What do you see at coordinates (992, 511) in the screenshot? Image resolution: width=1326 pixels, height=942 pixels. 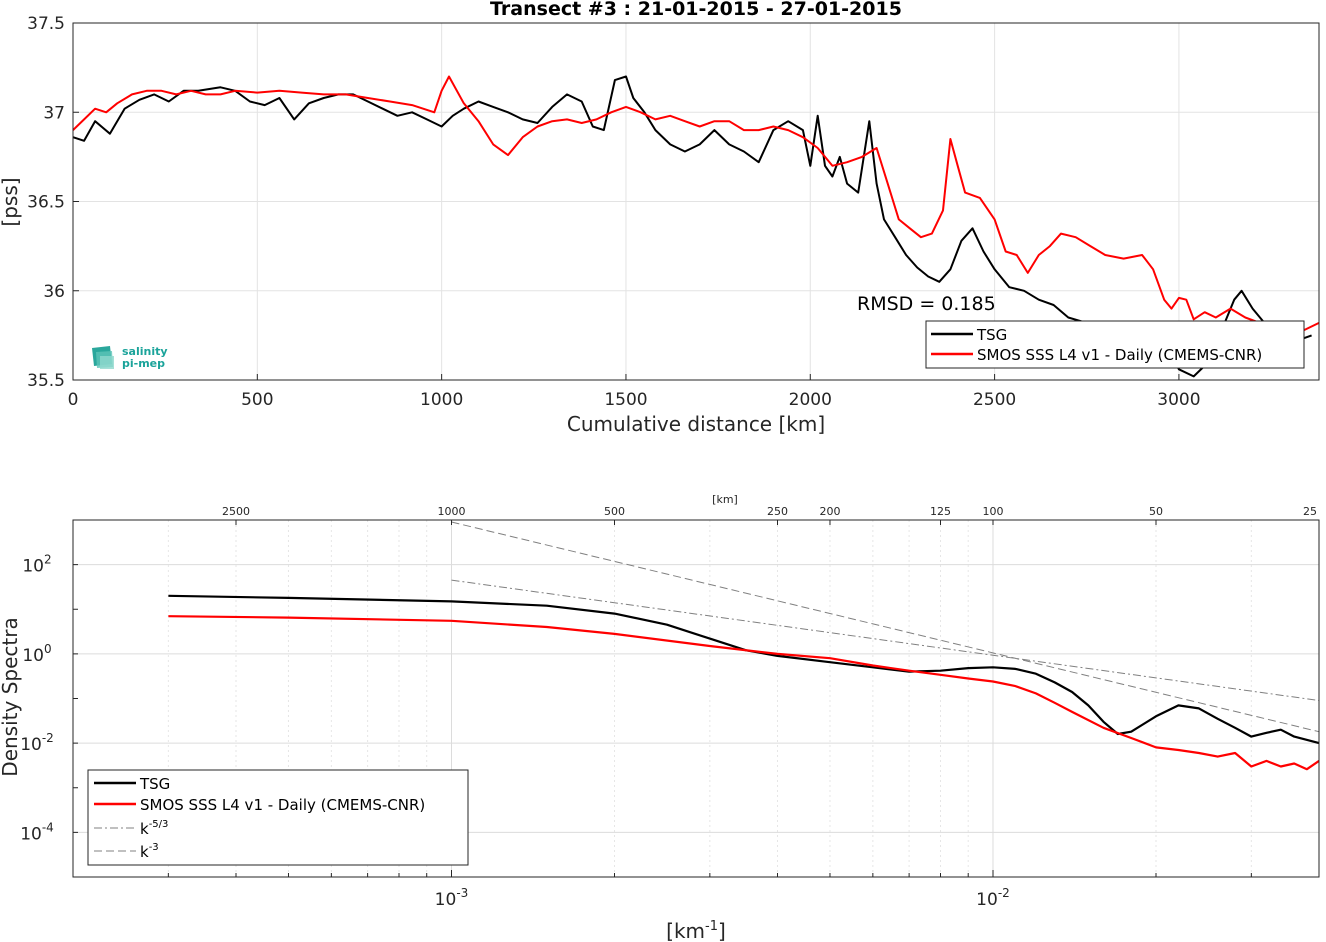 I see `top-tick-label: 100` at bounding box center [992, 511].